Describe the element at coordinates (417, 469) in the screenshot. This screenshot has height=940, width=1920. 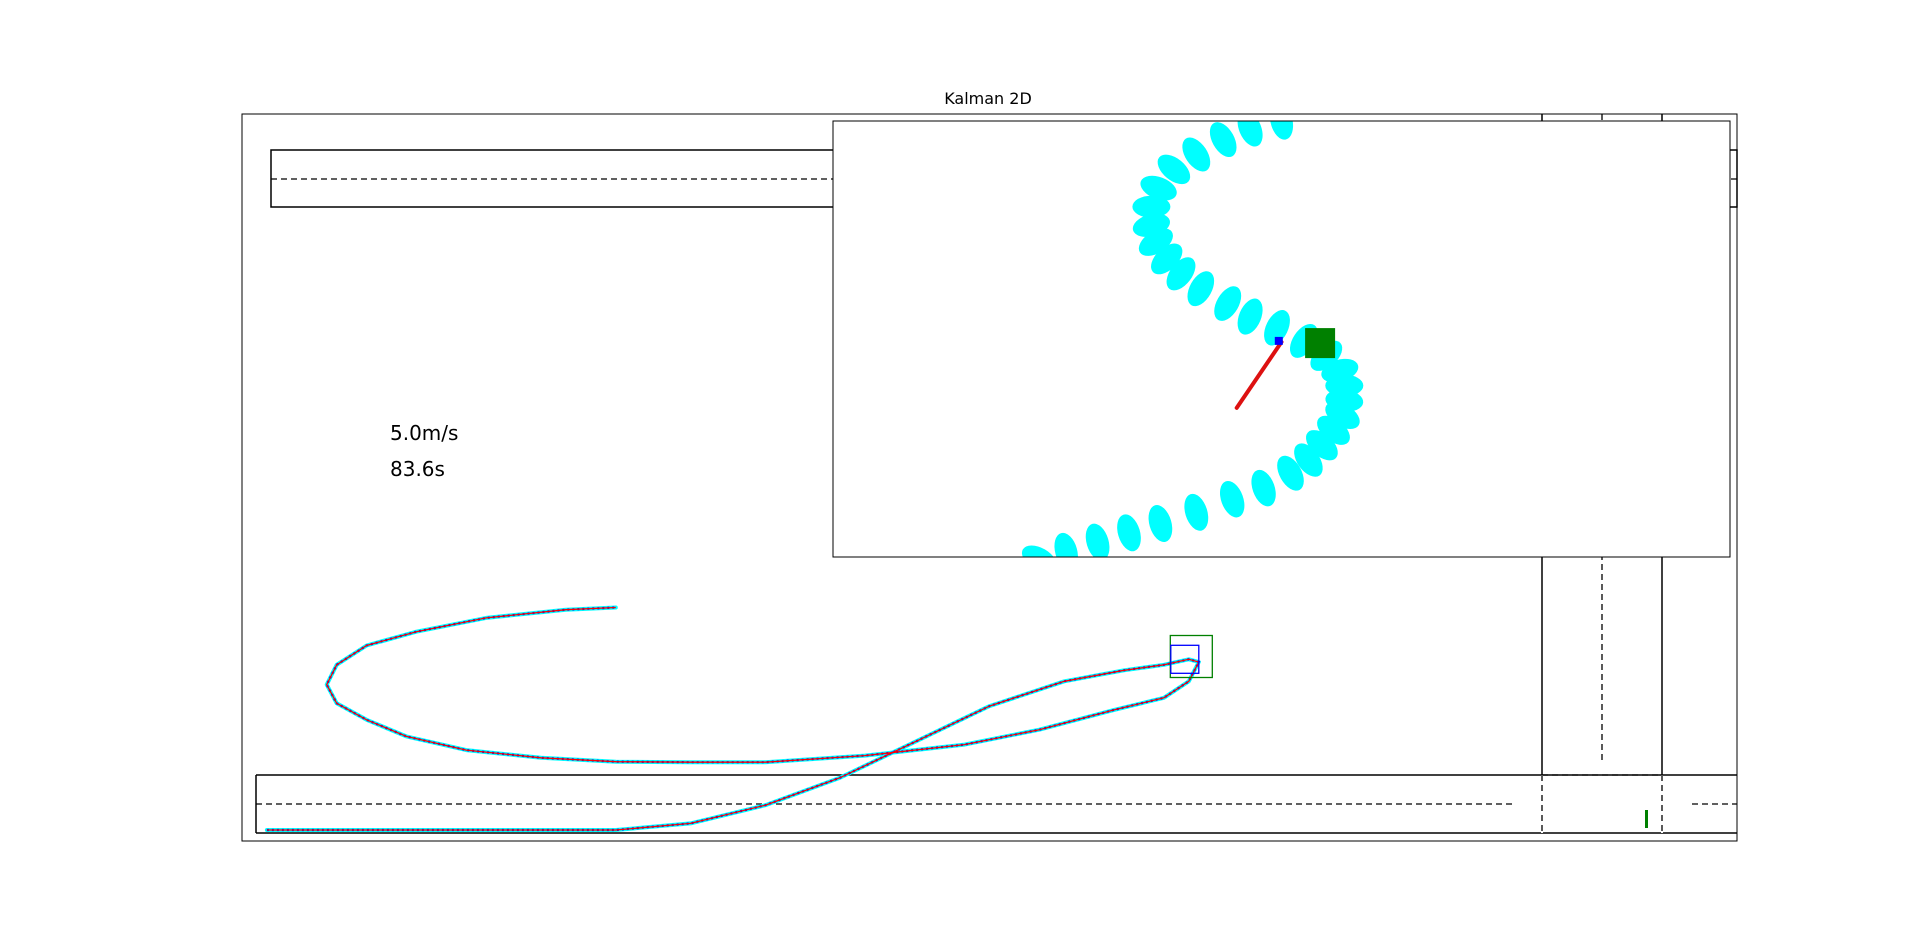
I see `time-readout: 83.6s` at that location.